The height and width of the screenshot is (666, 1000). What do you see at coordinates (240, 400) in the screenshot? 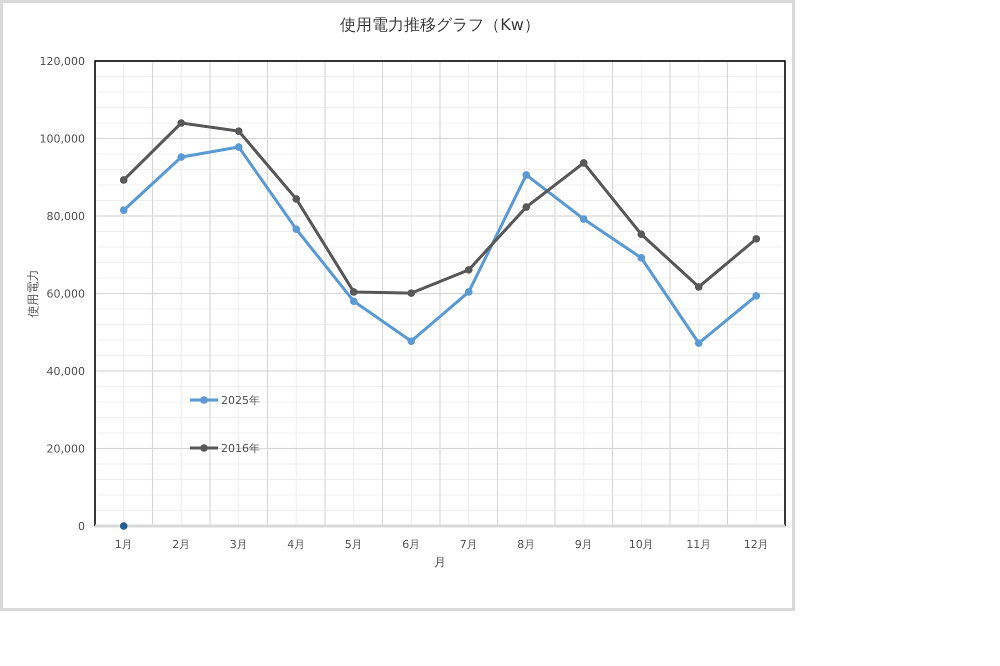
I see `legend-label: 2025年` at bounding box center [240, 400].